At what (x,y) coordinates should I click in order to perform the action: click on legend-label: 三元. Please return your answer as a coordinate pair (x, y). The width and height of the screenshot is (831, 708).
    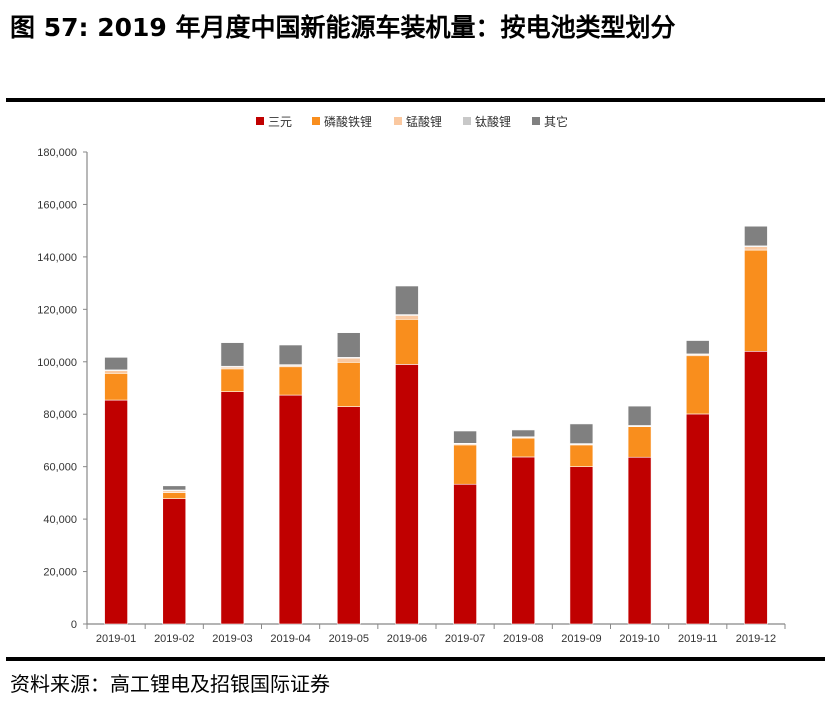
    Looking at the image, I should click on (280, 122).